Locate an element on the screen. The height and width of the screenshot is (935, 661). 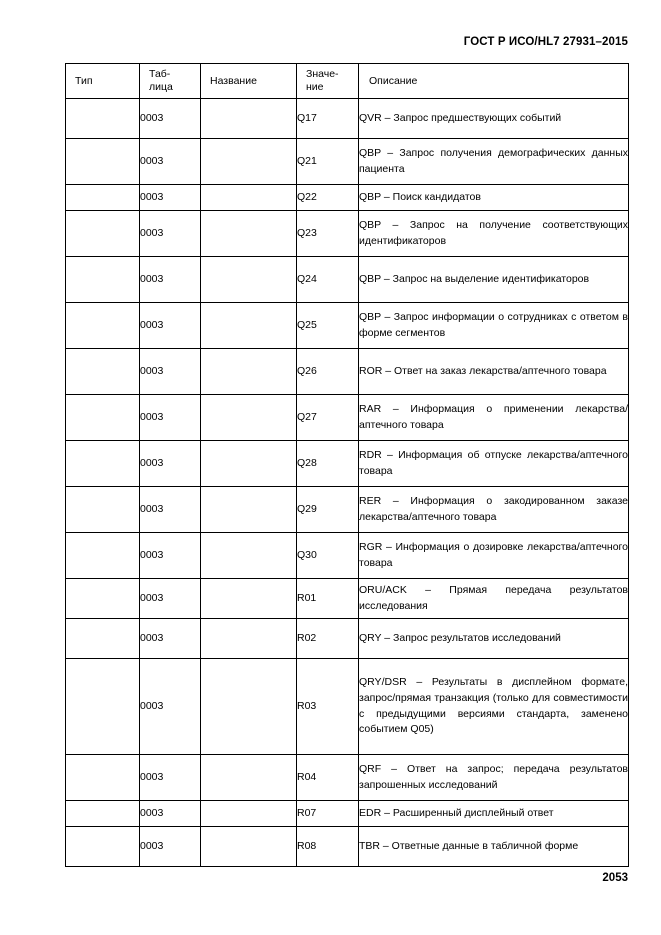
column-header-table-label-line1: Таб- is located at coordinates (160, 74).